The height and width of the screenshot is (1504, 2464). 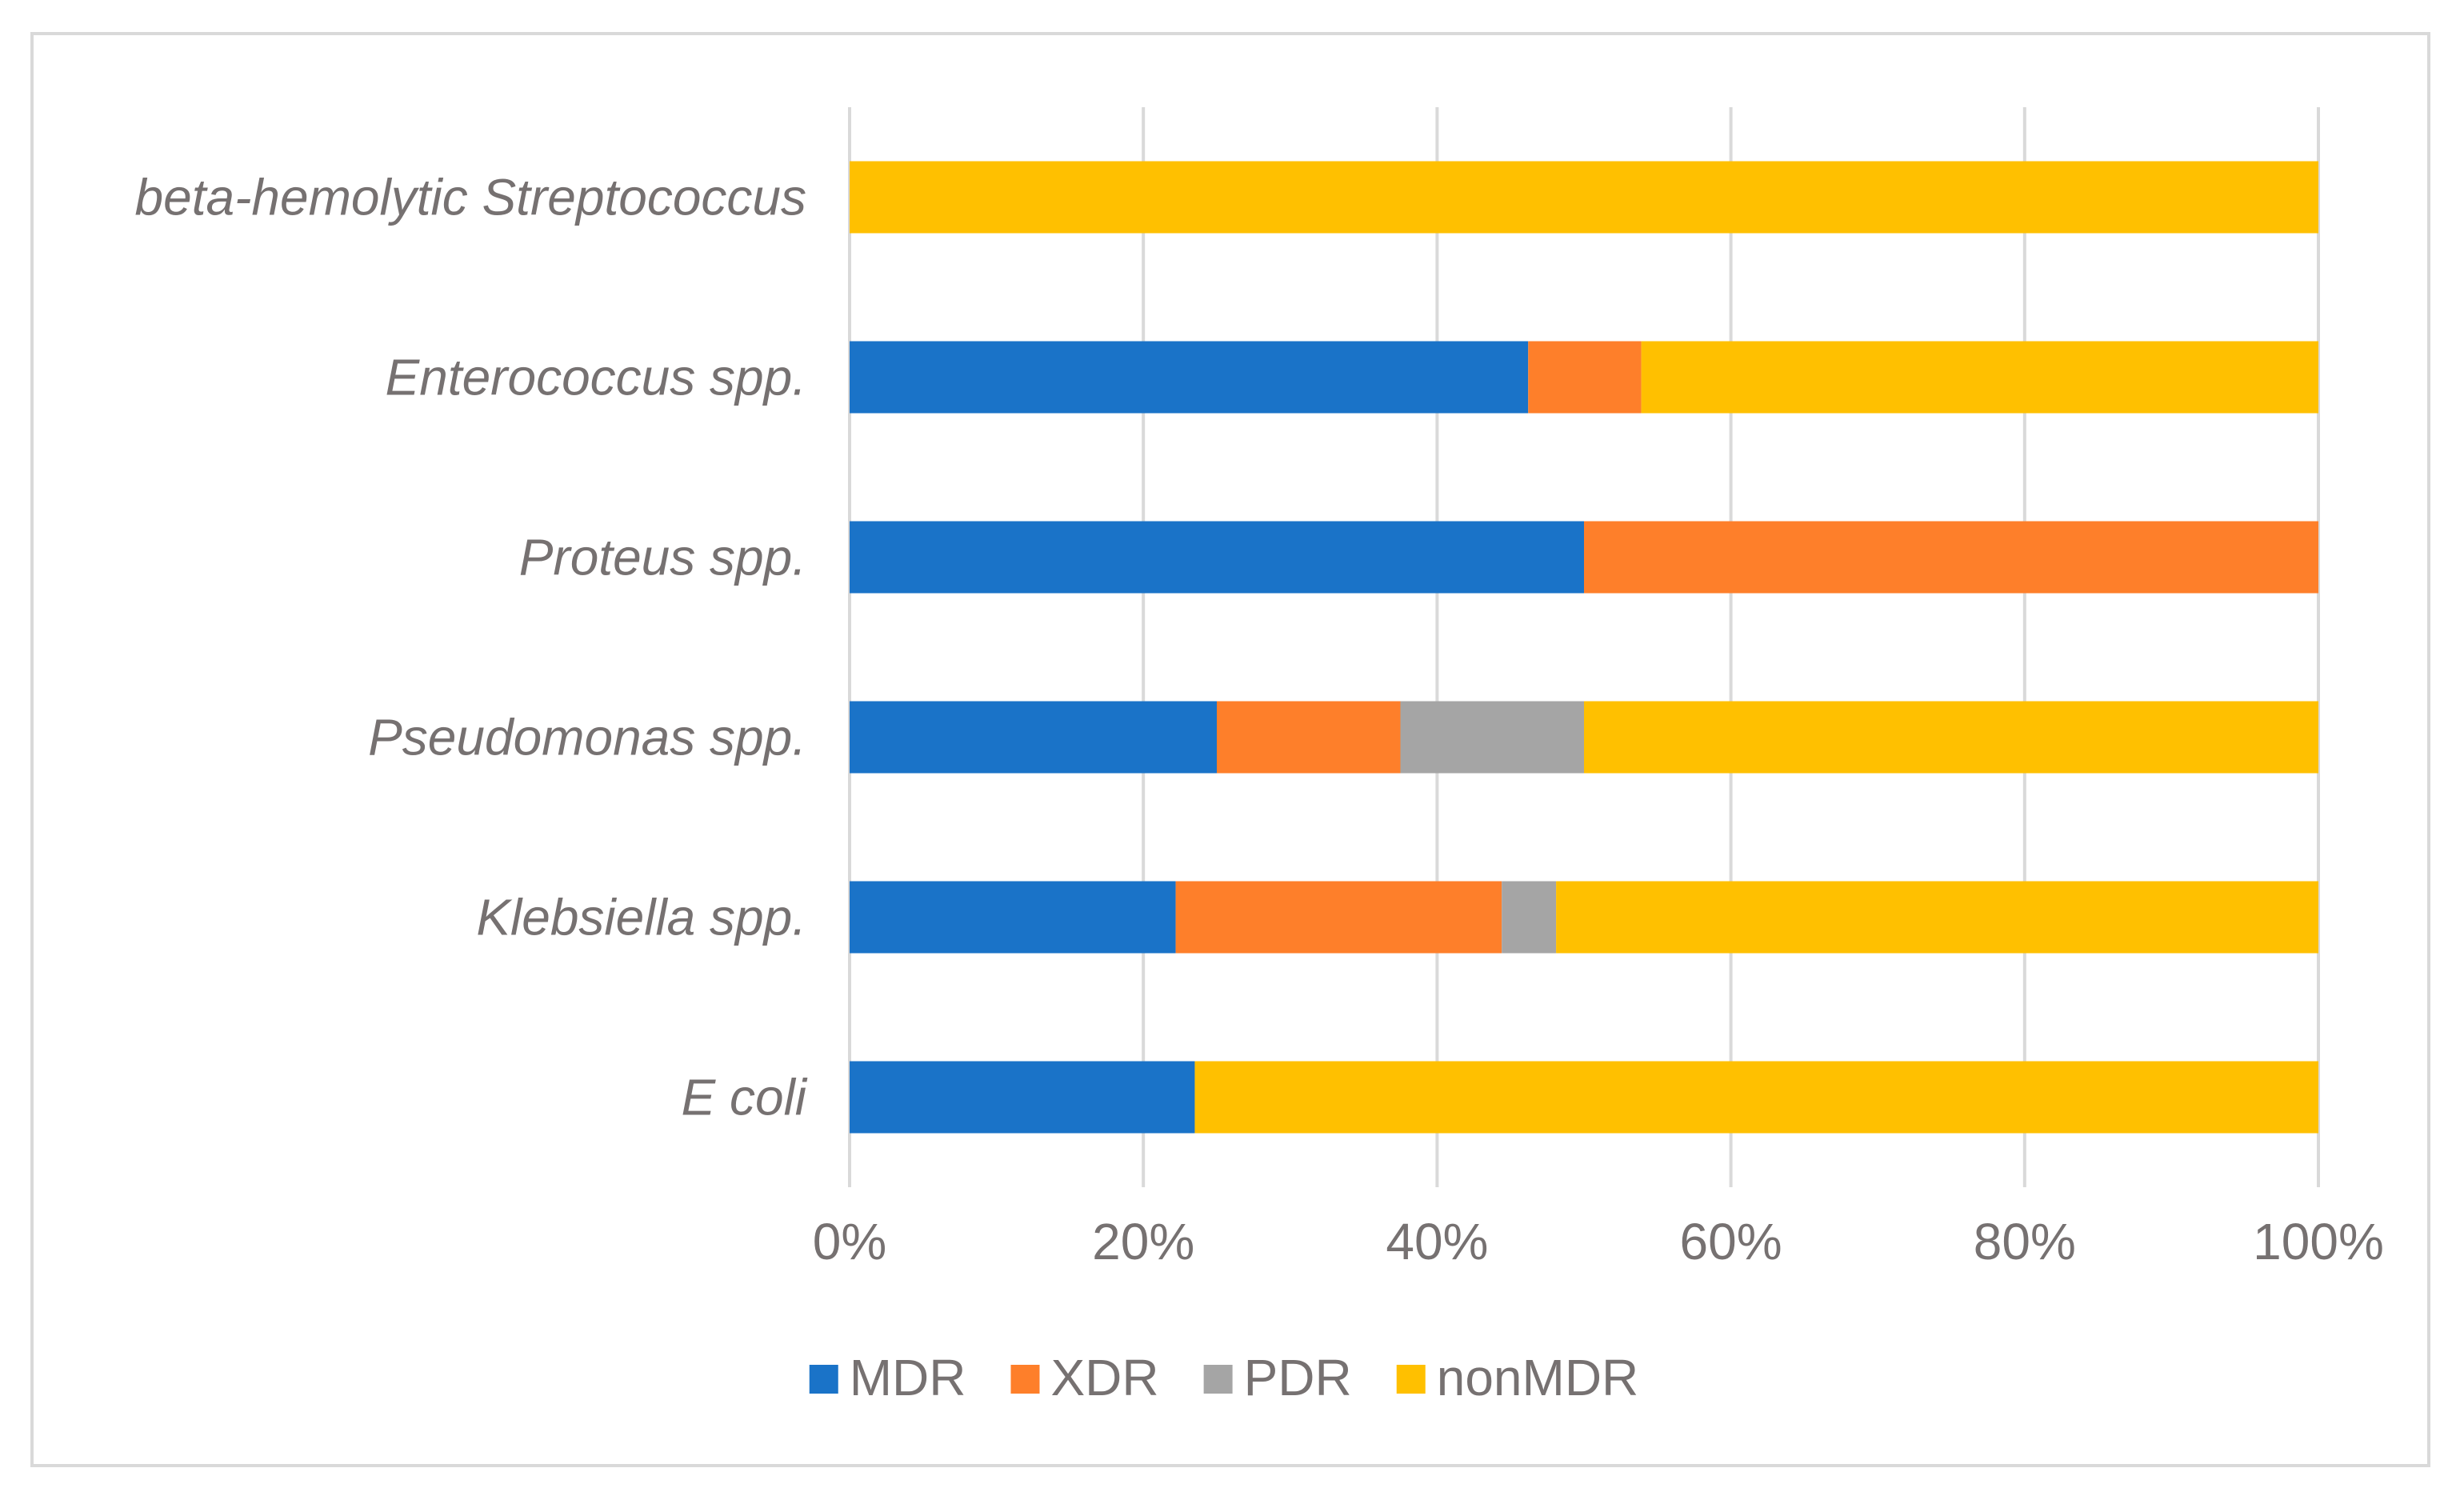 I want to click on legend-label: nonMDR, so click(x=1538, y=1377).